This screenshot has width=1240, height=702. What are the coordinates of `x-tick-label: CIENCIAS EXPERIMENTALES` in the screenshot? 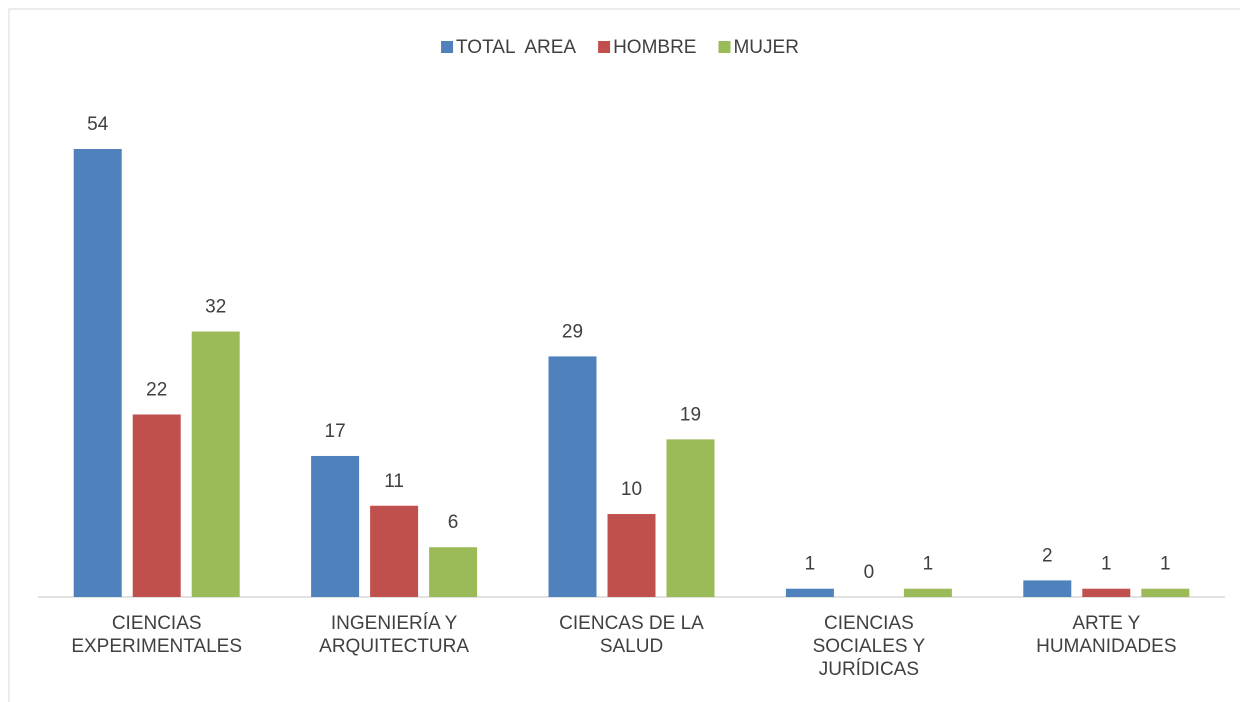 It's located at (157, 635).